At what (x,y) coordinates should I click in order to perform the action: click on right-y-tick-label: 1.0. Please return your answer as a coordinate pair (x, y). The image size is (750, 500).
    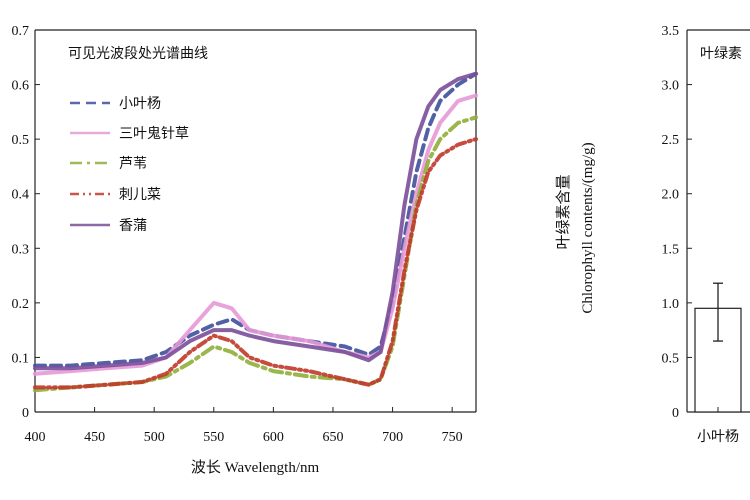
    Looking at the image, I should click on (671, 304).